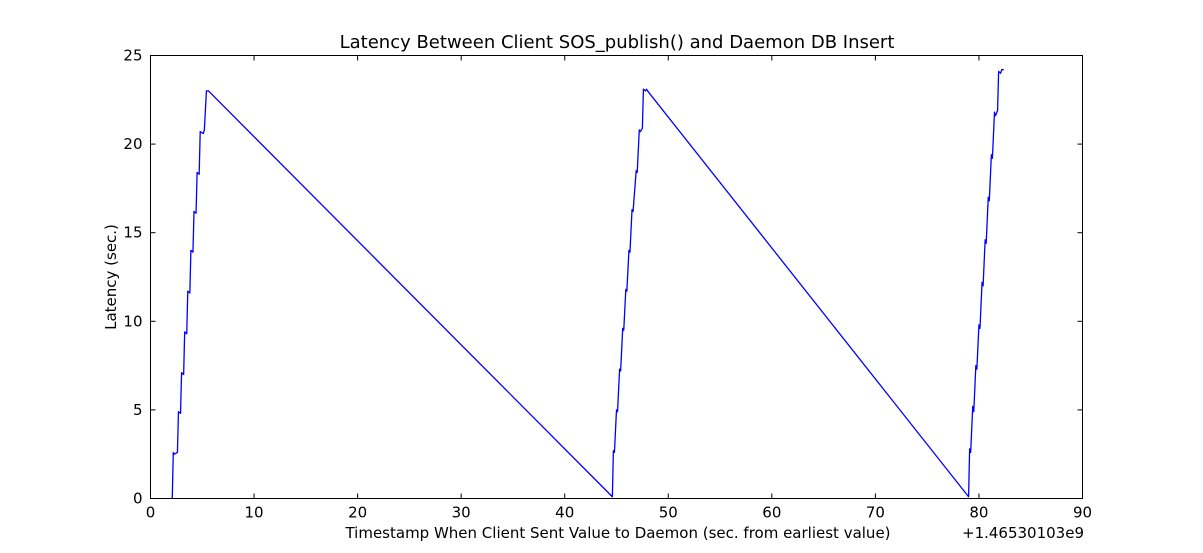  Describe the element at coordinates (132, 56) in the screenshot. I see `y-tick-label: 25` at that location.